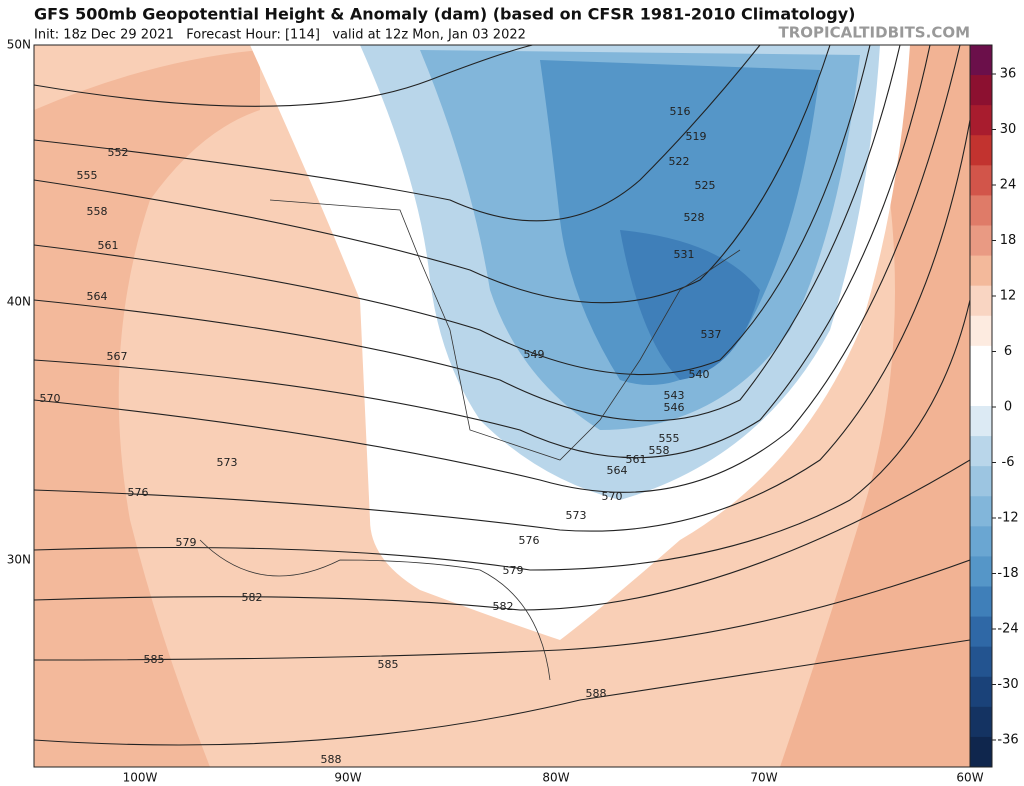  I want to click on colorbar: 36 30 24 18 12 6 0 -6 -12 -18 -24 -30 -36, so click(994, 406).